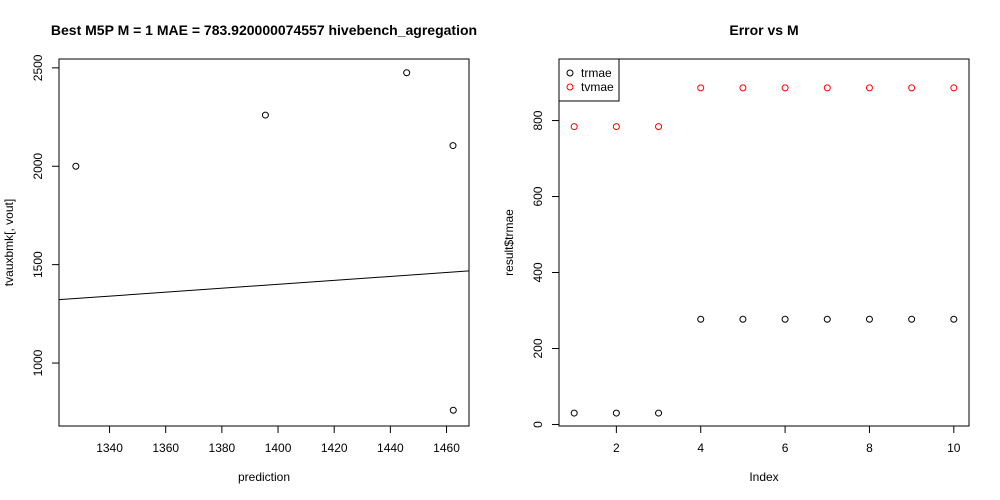 Image resolution: width=1000 pixels, height=500 pixels. What do you see at coordinates (222, 448) in the screenshot?
I see `x-tick-label: 1380` at bounding box center [222, 448].